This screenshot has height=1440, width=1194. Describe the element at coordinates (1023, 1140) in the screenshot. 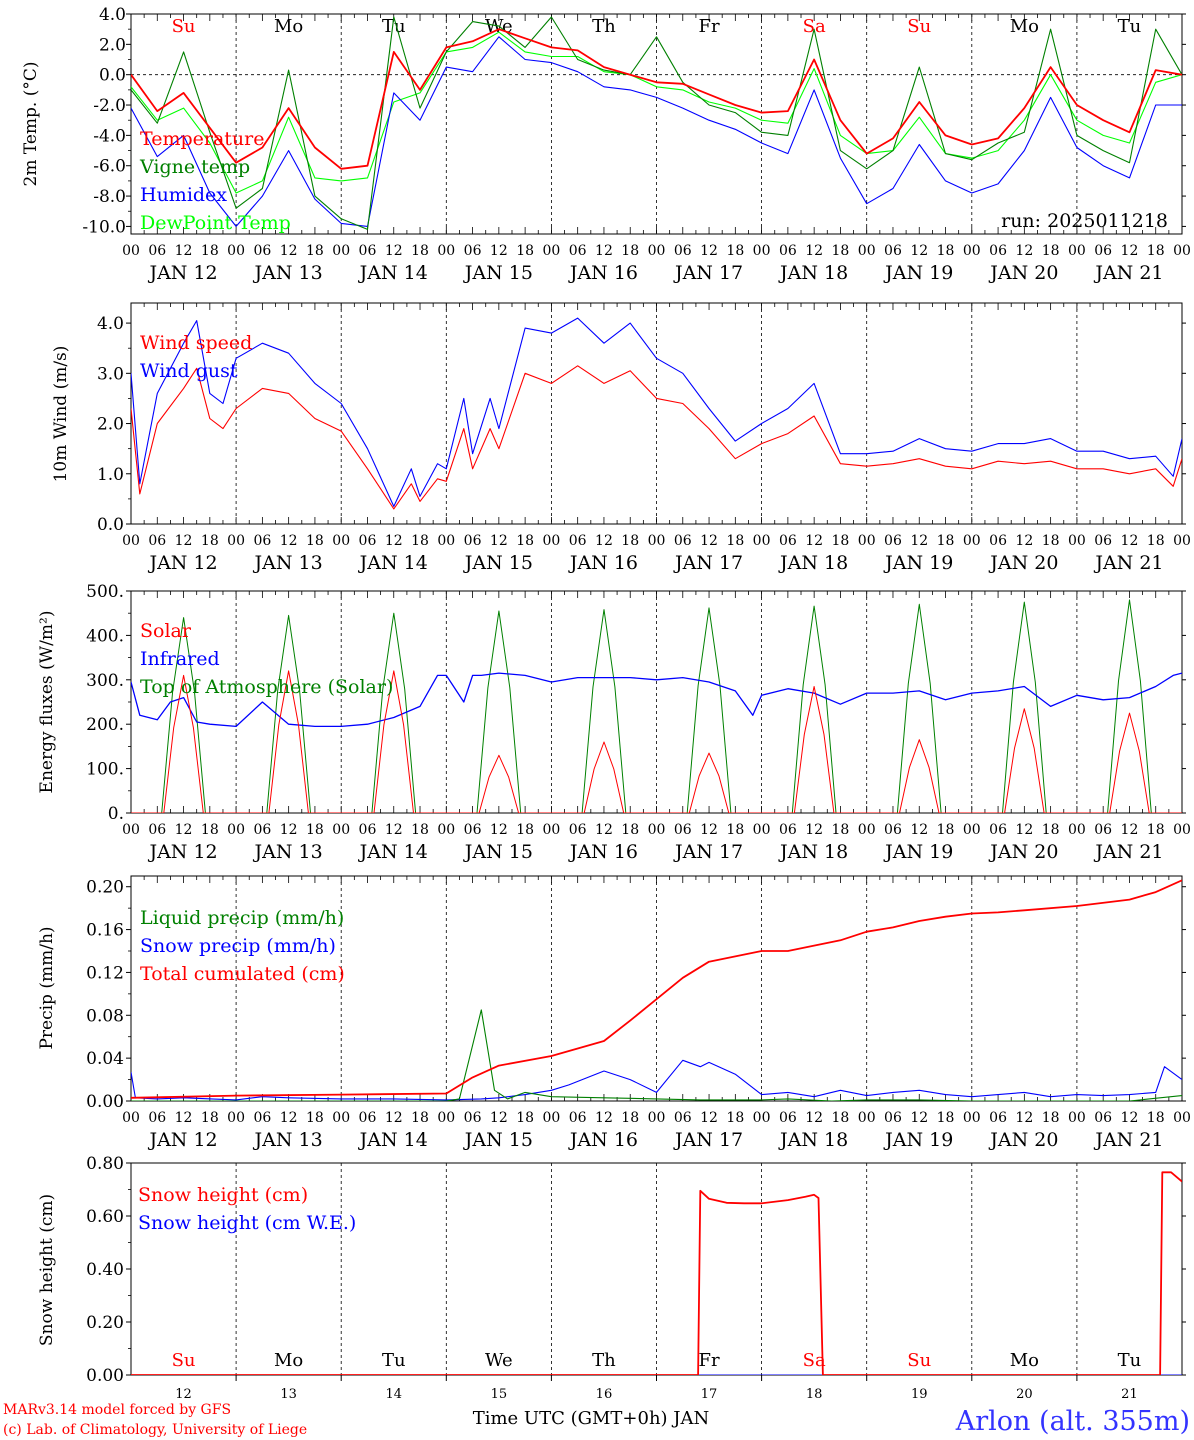

I see `date-label: JAN 20` at that location.